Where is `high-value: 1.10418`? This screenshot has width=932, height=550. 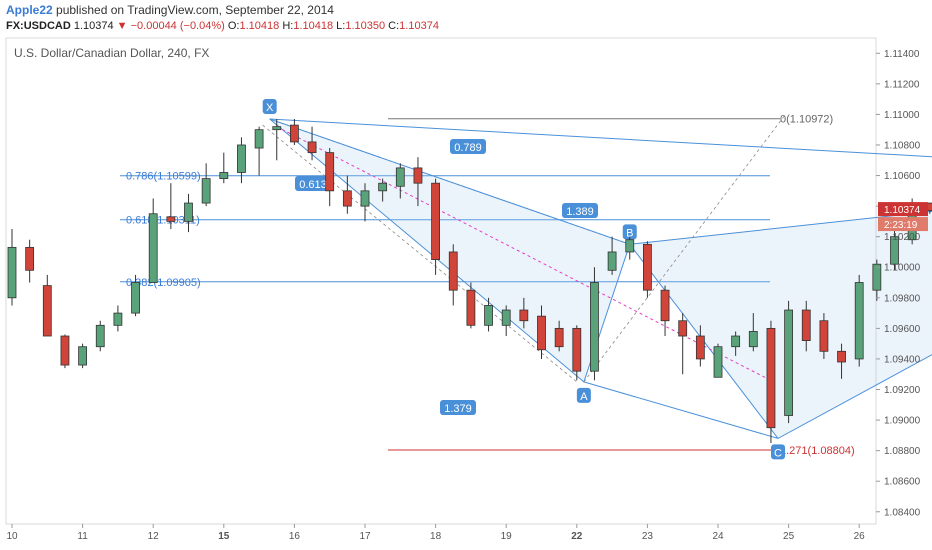 high-value: 1.10418 is located at coordinates (313, 26).